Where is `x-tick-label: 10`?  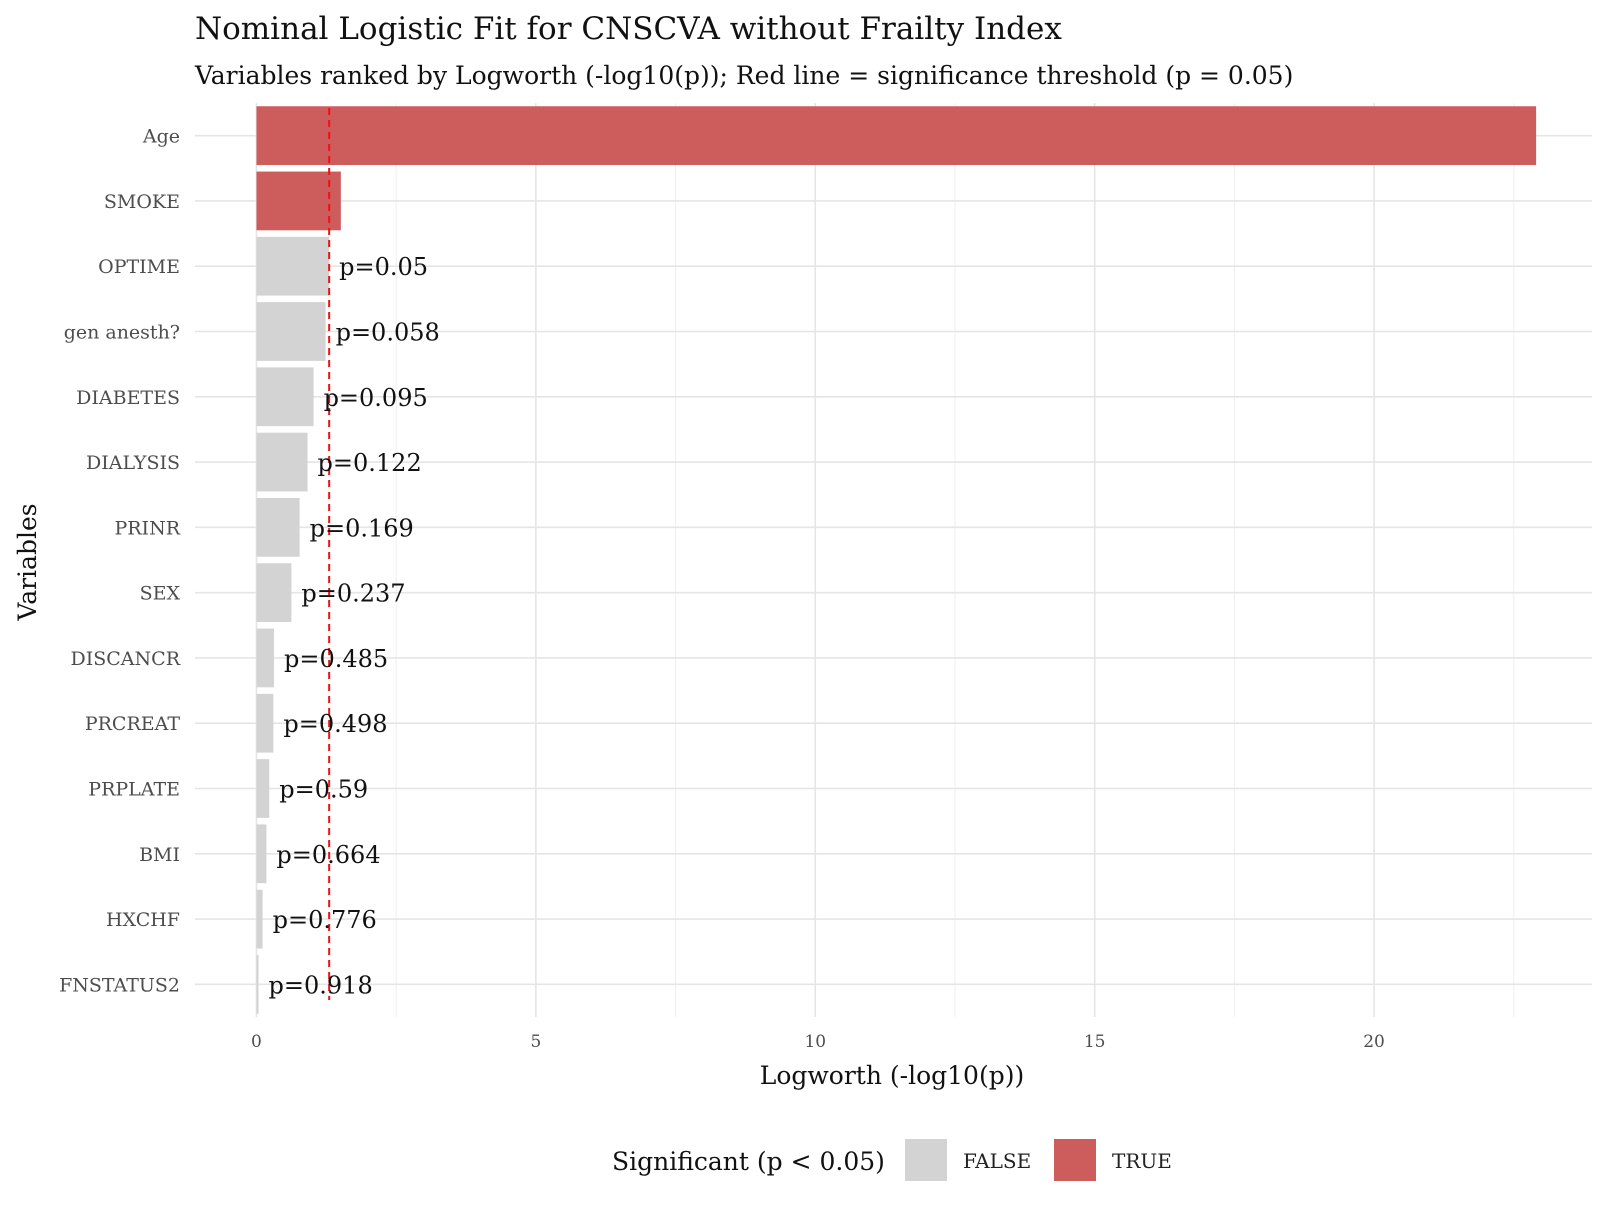
x-tick-label: 10 is located at coordinates (815, 1042).